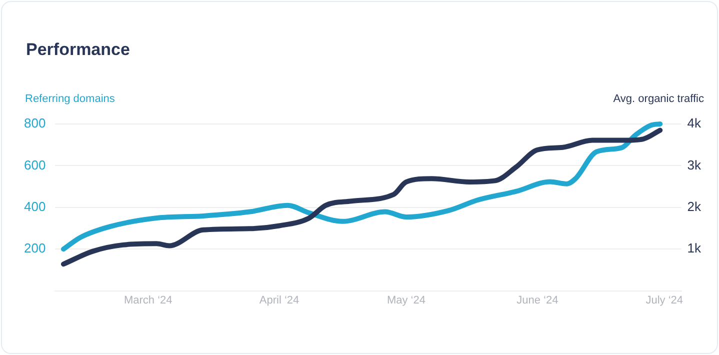 The width and height of the screenshot is (719, 355). Describe the element at coordinates (78, 50) in the screenshot. I see `chart-title: Performance` at that location.